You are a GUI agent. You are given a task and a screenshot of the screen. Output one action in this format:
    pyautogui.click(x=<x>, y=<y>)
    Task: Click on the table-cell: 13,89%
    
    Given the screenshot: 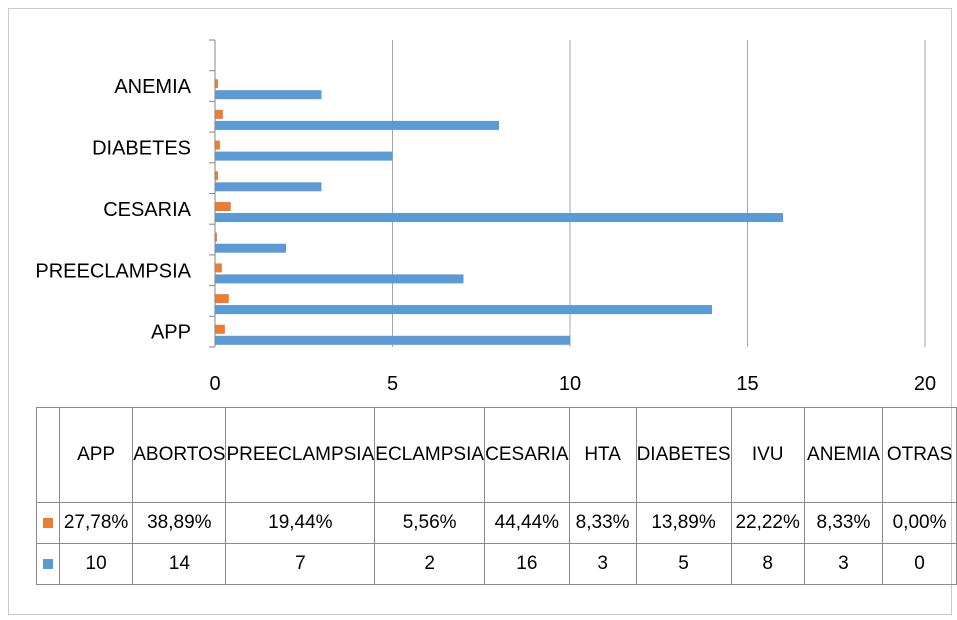 What is the action you would take?
    pyautogui.click(x=683, y=523)
    